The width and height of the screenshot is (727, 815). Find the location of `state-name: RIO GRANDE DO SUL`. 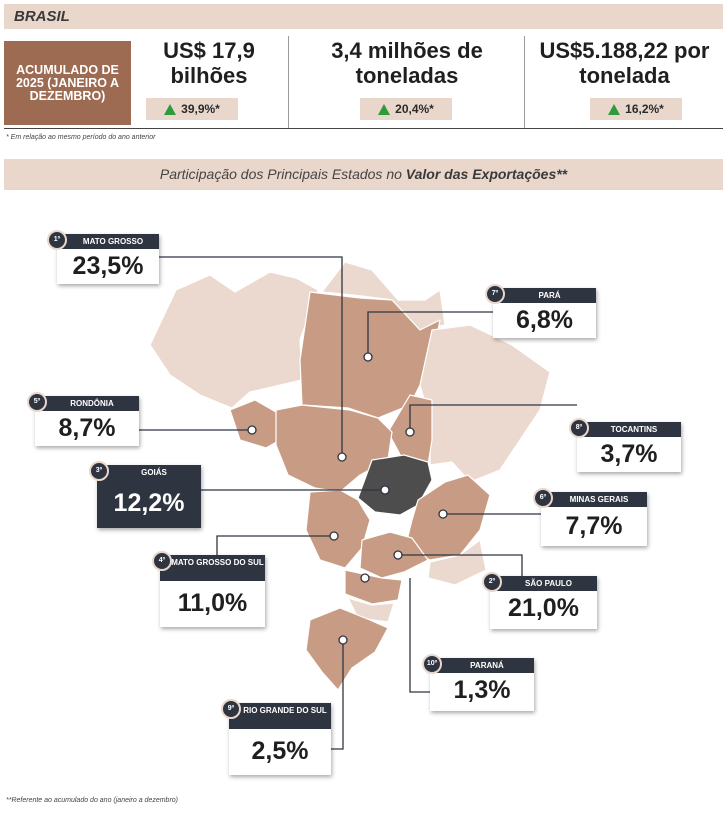

state-name: RIO GRANDE DO SUL is located at coordinates (280, 716).